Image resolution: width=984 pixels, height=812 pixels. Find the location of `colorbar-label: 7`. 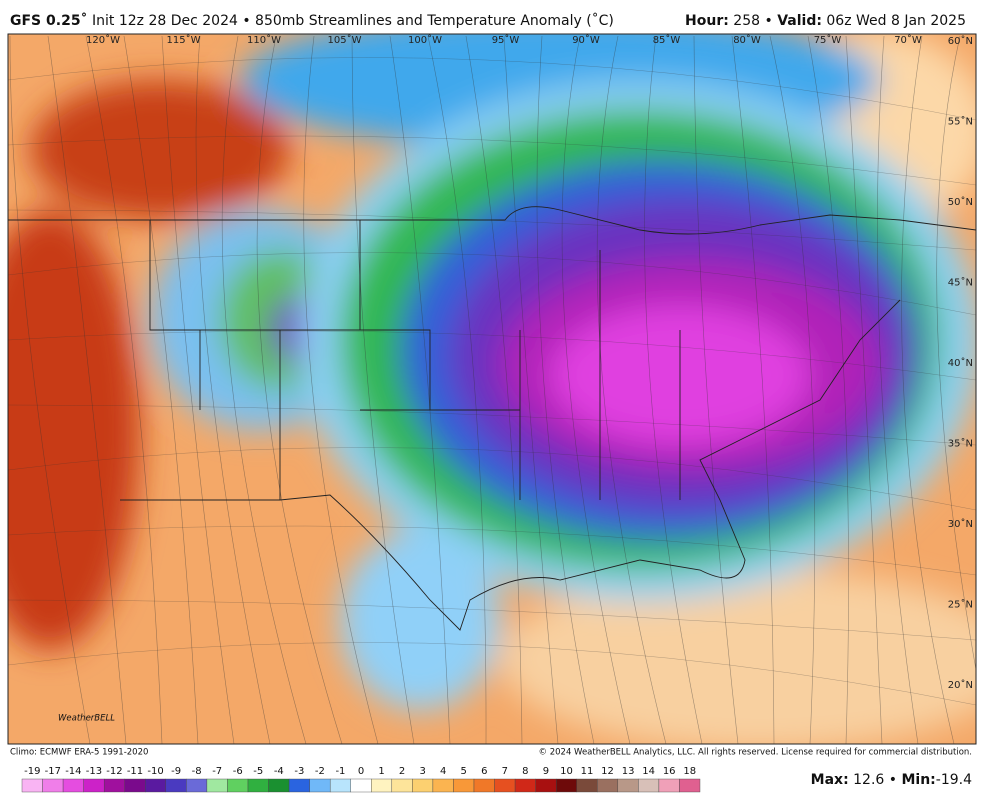

colorbar-label: 7 is located at coordinates (505, 771).